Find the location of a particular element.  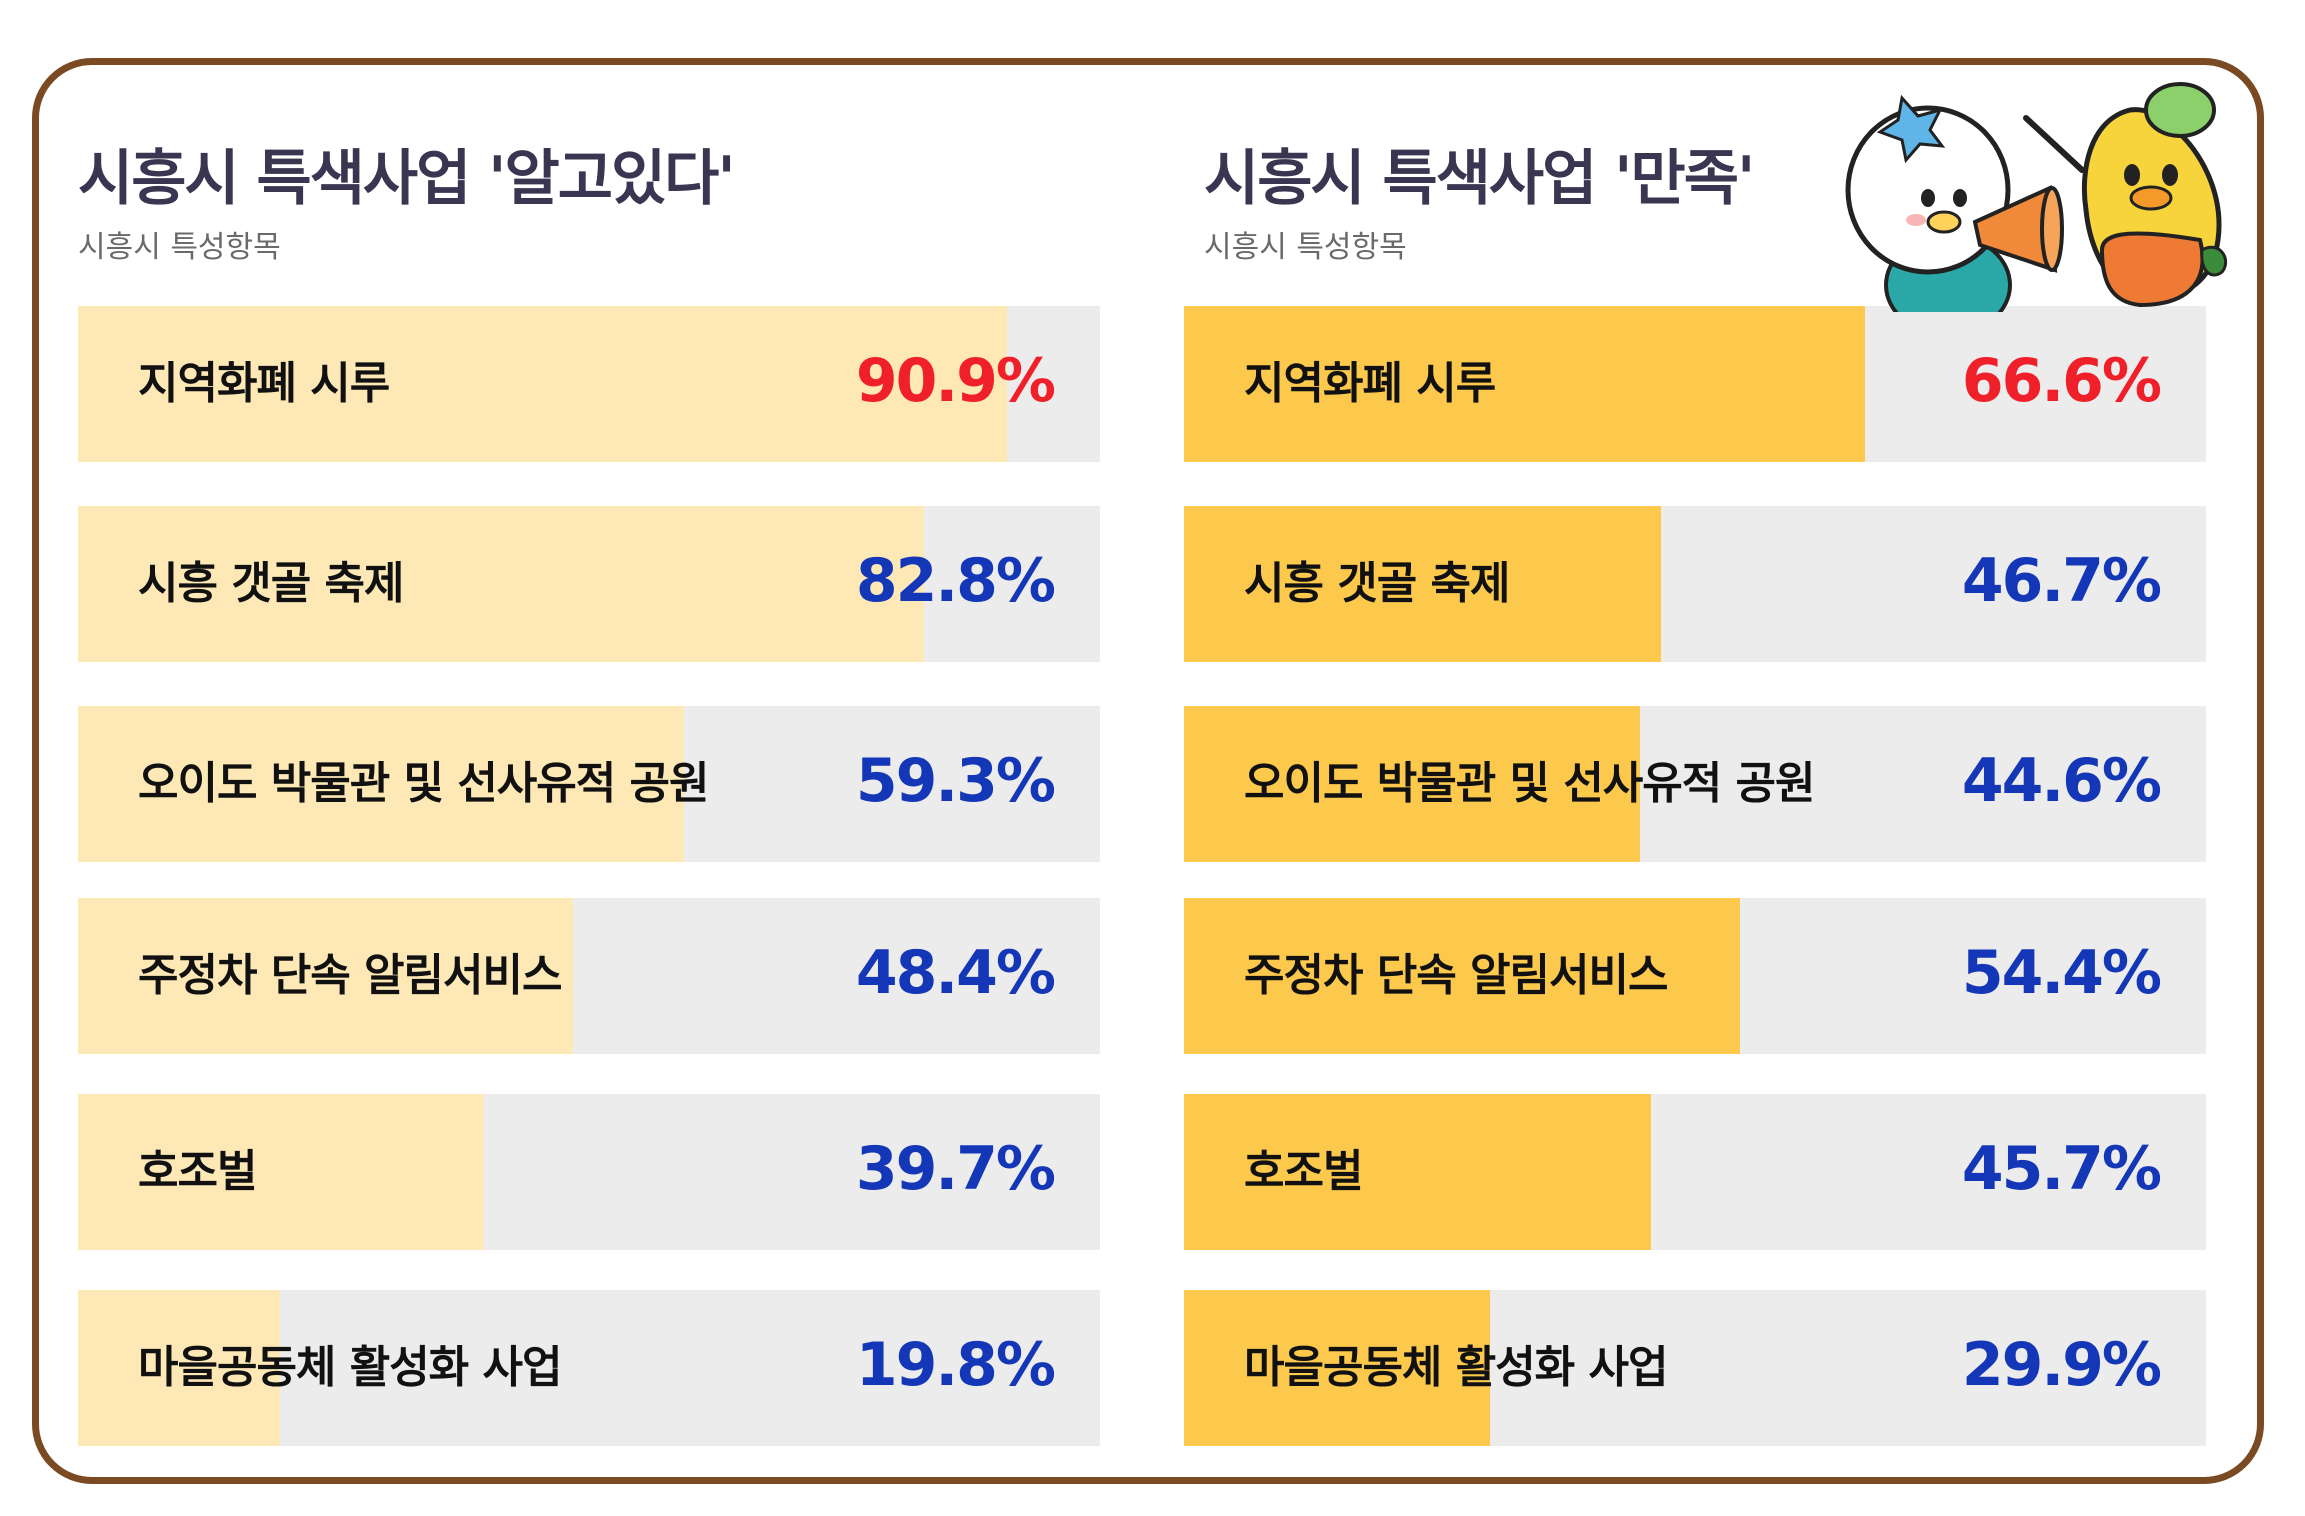

right-bar-category-label: 주정차 단속 알림서비스 is located at coordinates (1456, 975).